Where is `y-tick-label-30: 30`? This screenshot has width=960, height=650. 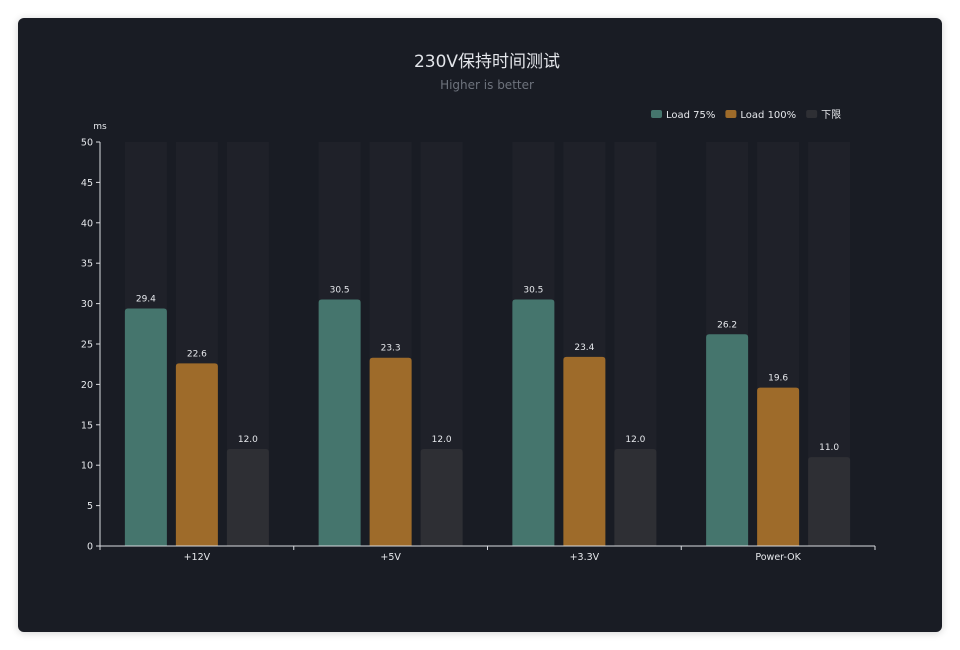
y-tick-label-30: 30 is located at coordinates (87, 304).